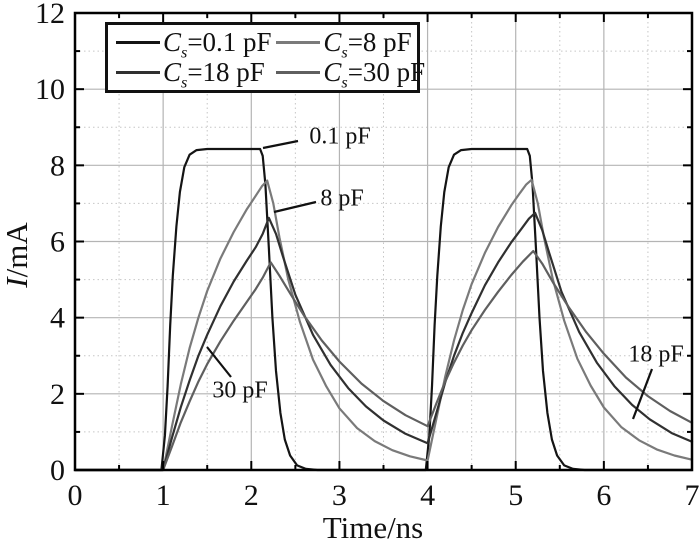 Image resolution: width=700 pixels, height=546 pixels. What do you see at coordinates (692, 495) in the screenshot?
I see `svg-text: 7` at bounding box center [692, 495].